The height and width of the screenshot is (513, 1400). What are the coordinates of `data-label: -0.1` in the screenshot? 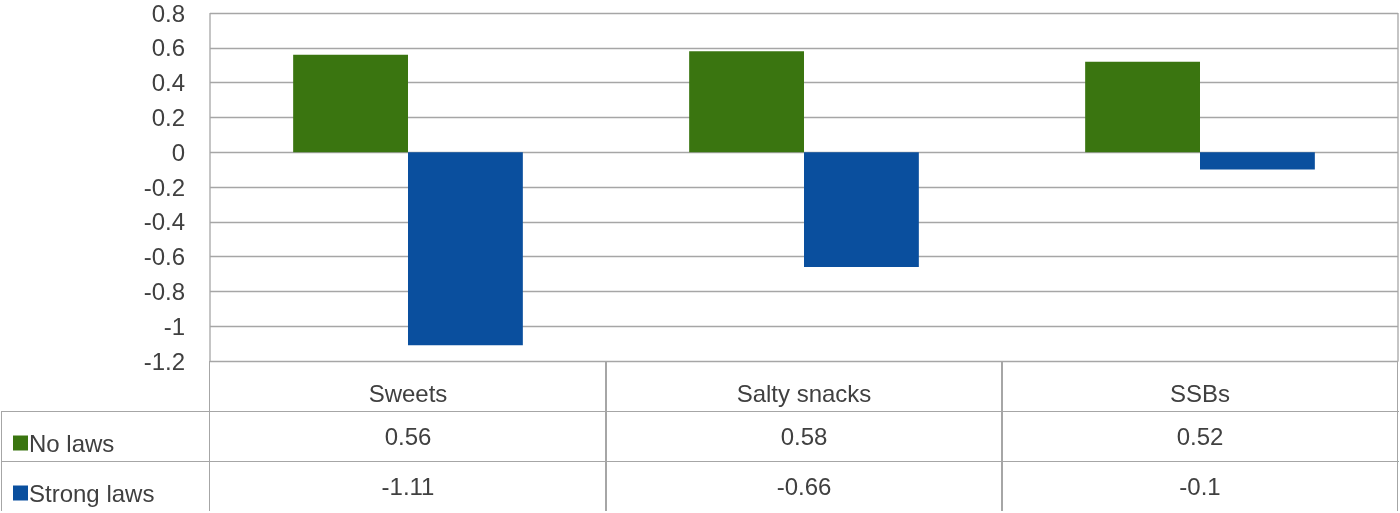 It's located at (1200, 486).